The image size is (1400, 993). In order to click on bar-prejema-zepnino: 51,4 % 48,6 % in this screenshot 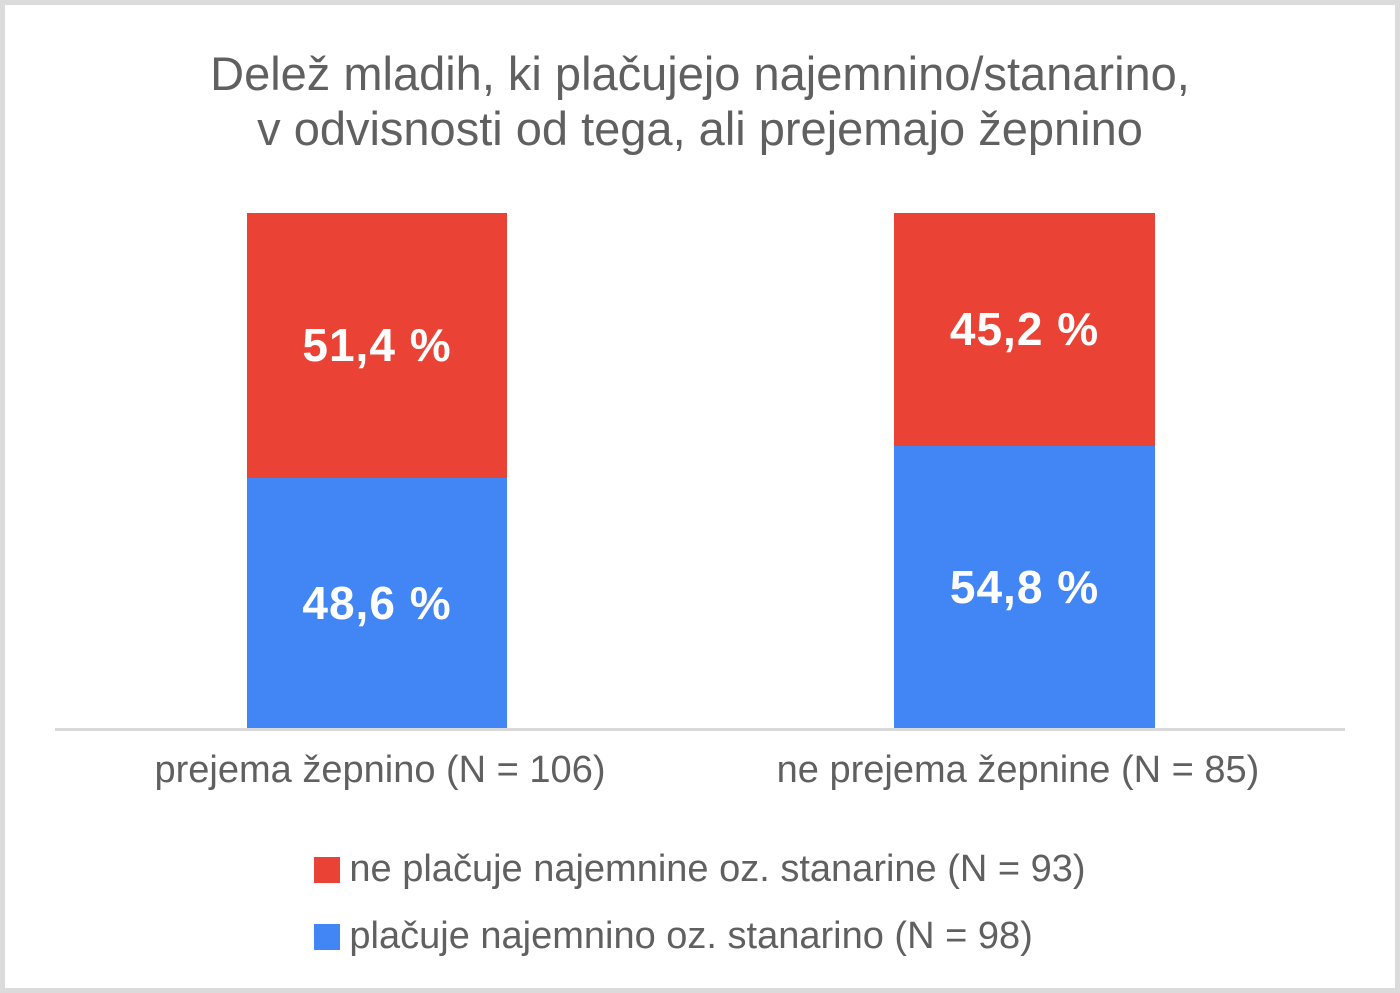, I will do `click(377, 470)`.